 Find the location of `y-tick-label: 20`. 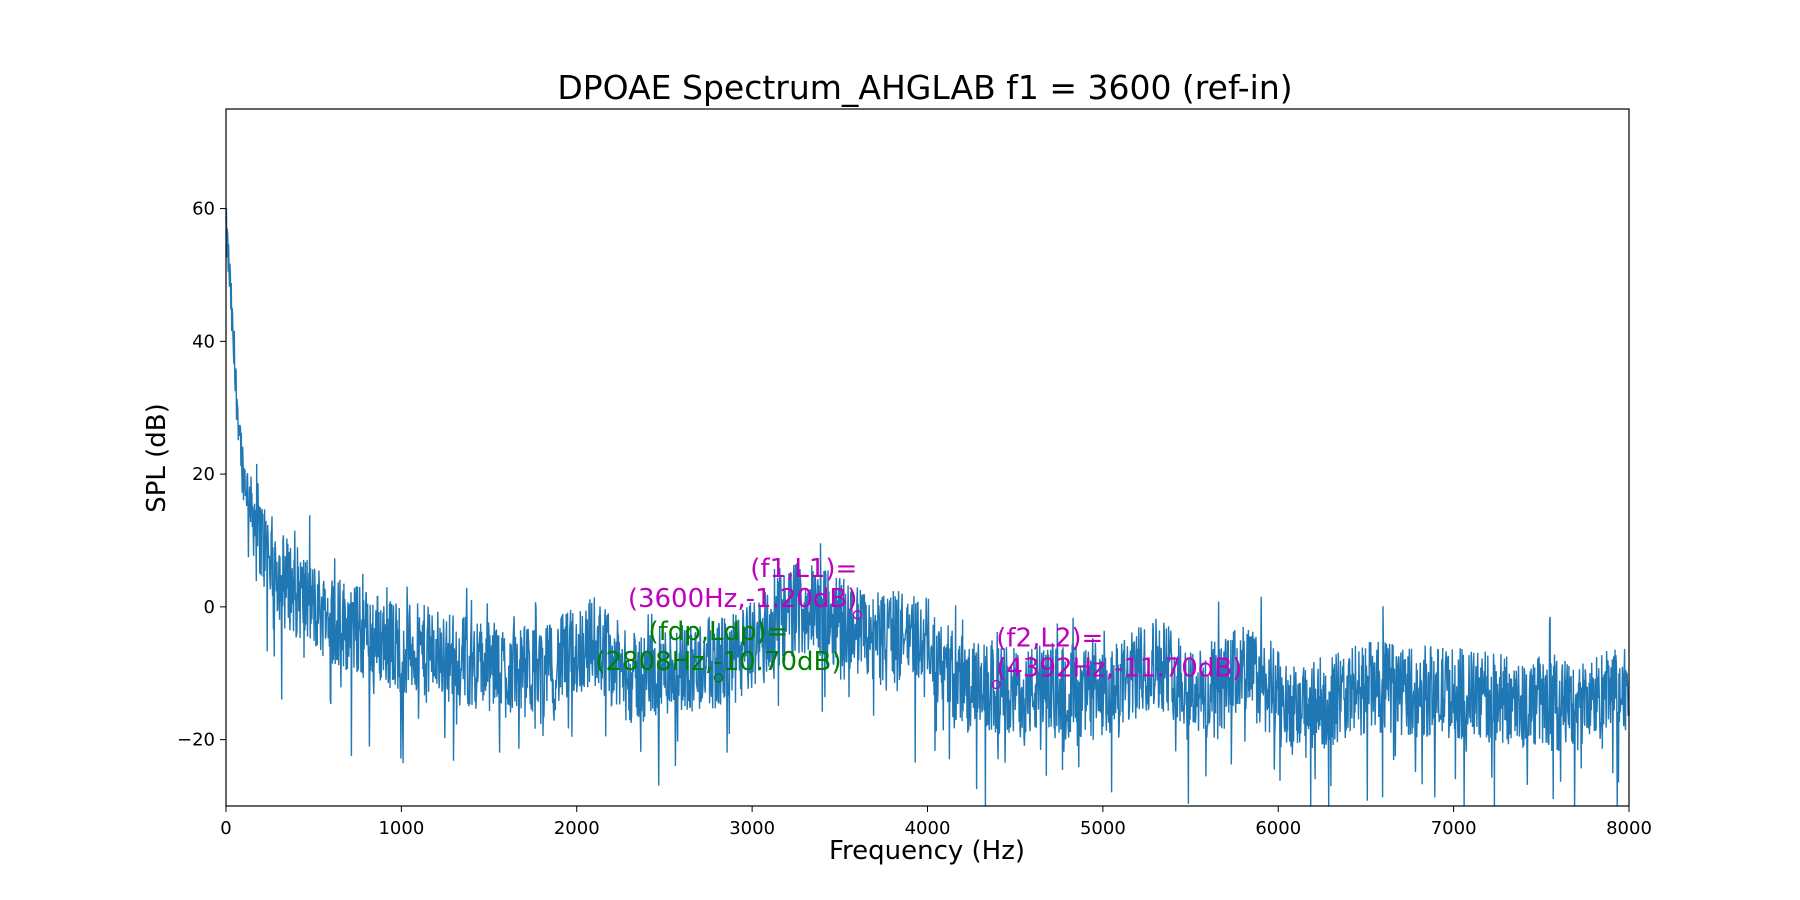

y-tick-label: 20 is located at coordinates (203, 474).